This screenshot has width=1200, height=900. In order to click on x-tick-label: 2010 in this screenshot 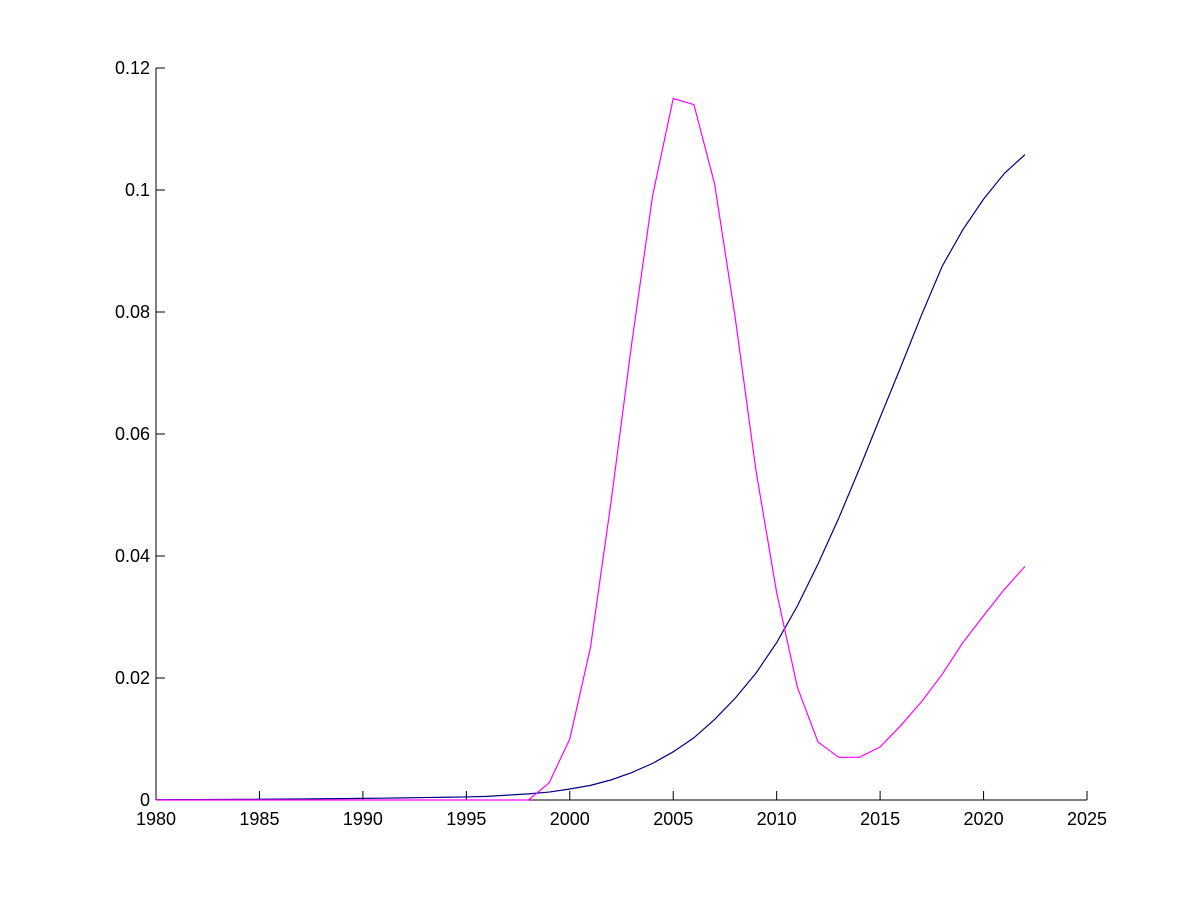, I will do `click(777, 819)`.